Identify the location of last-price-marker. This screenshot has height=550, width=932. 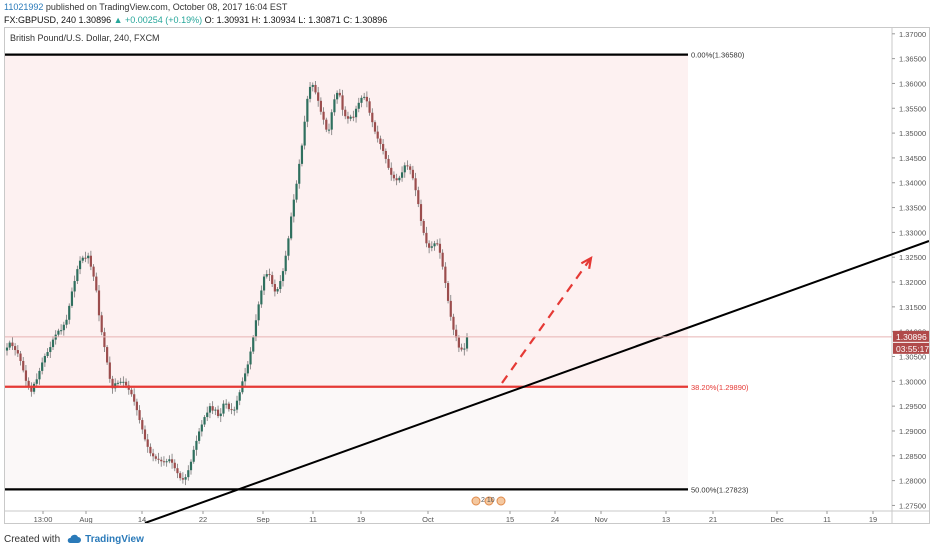
(911, 336).